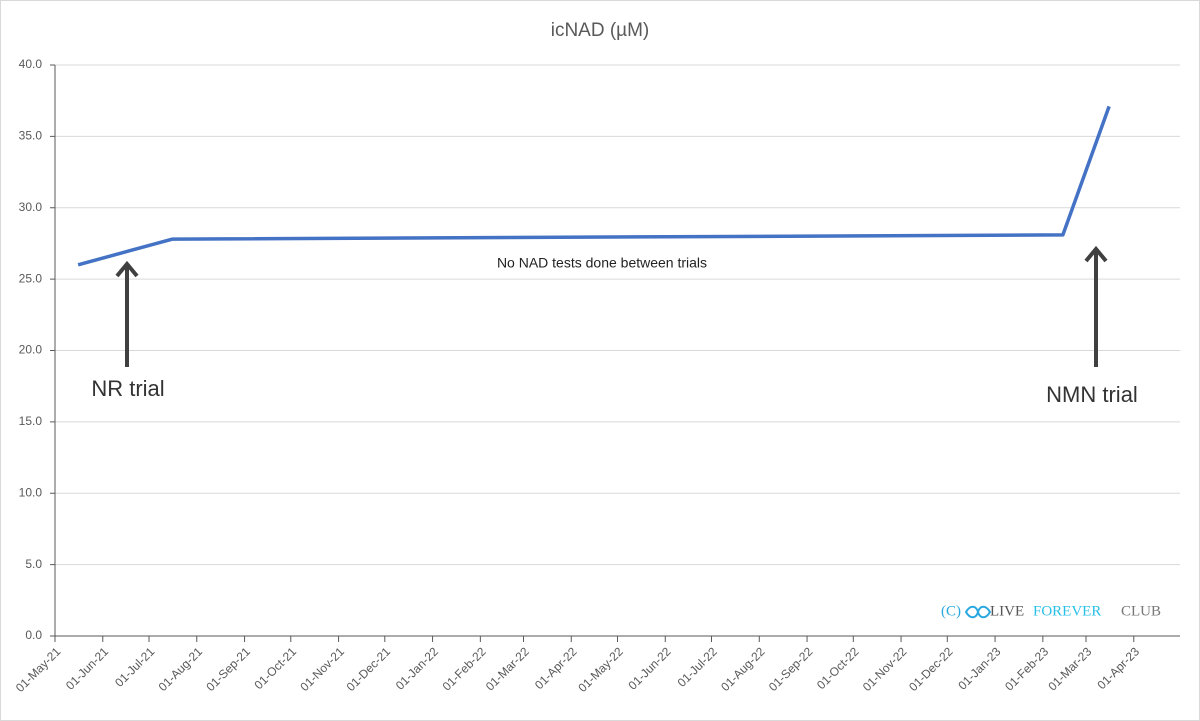  What do you see at coordinates (31, 278) in the screenshot?
I see `y-tick-label: 25.0` at bounding box center [31, 278].